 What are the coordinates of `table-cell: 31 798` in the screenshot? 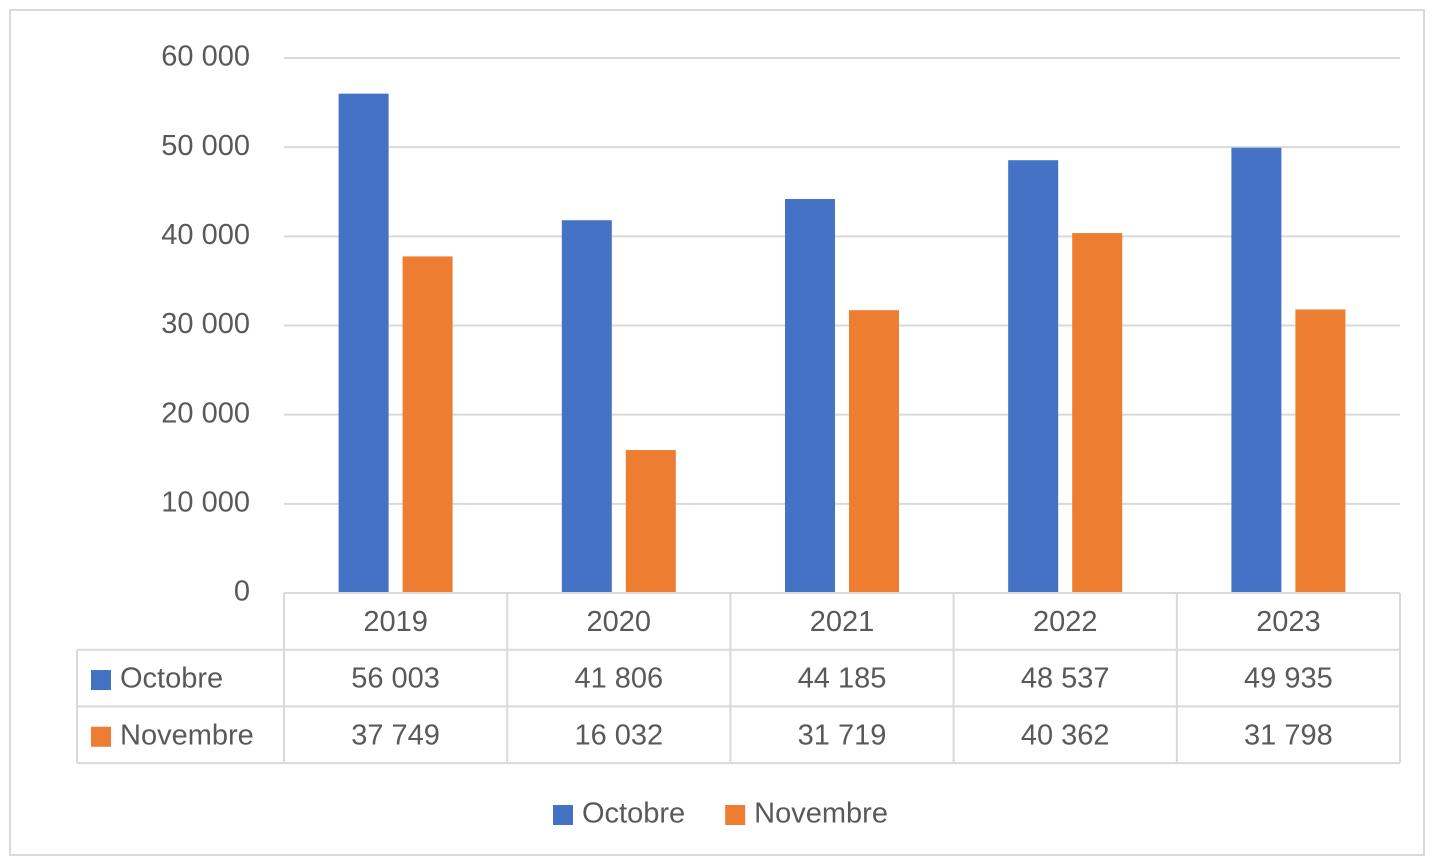 It's located at (1288, 735).